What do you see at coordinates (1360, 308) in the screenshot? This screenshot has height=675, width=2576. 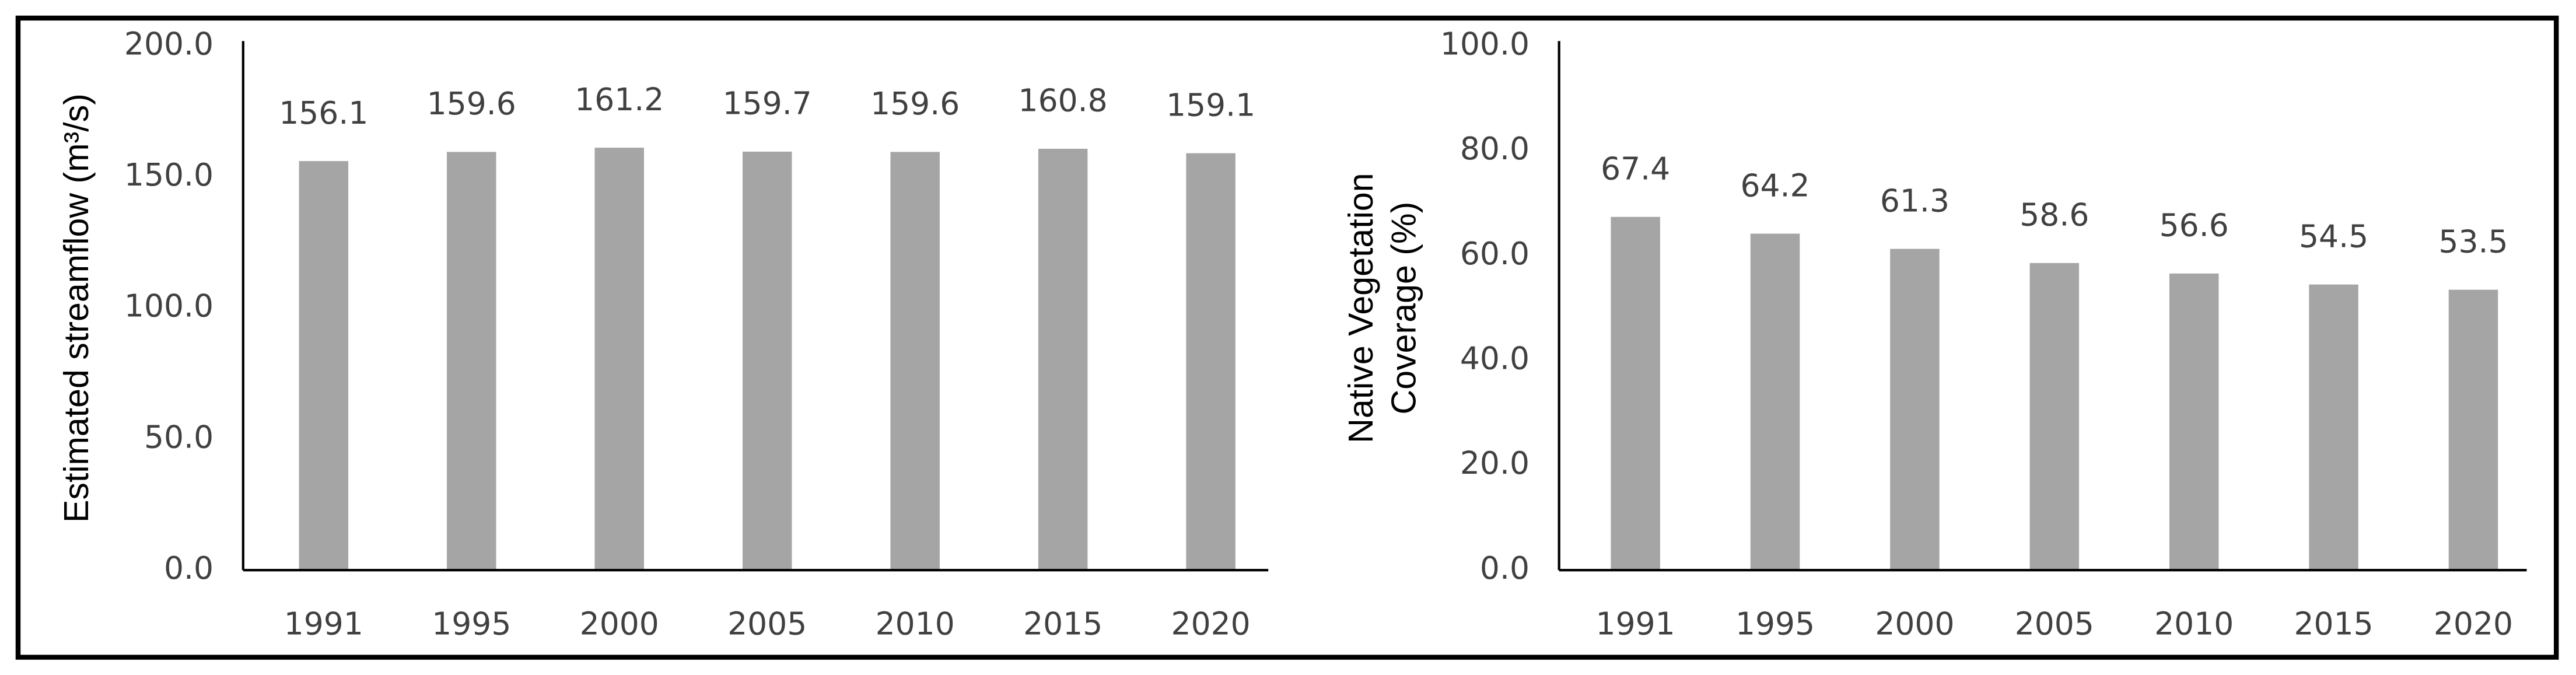 I see `y-axis-label: Native Vegetation` at bounding box center [1360, 308].